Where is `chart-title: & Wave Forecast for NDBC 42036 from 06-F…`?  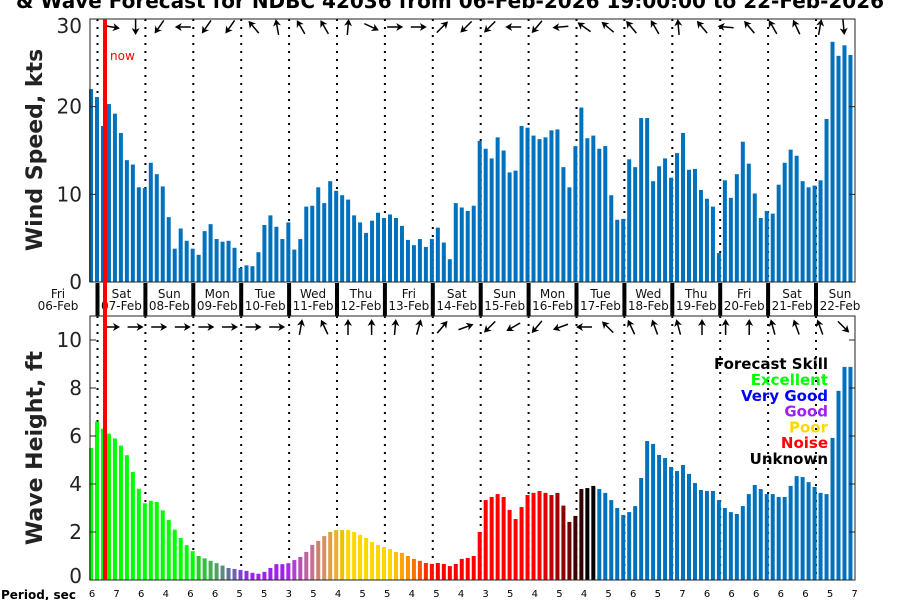 chart-title: & Wave Forecast for NDBC 42036 from 06-F… is located at coordinates (450, 6).